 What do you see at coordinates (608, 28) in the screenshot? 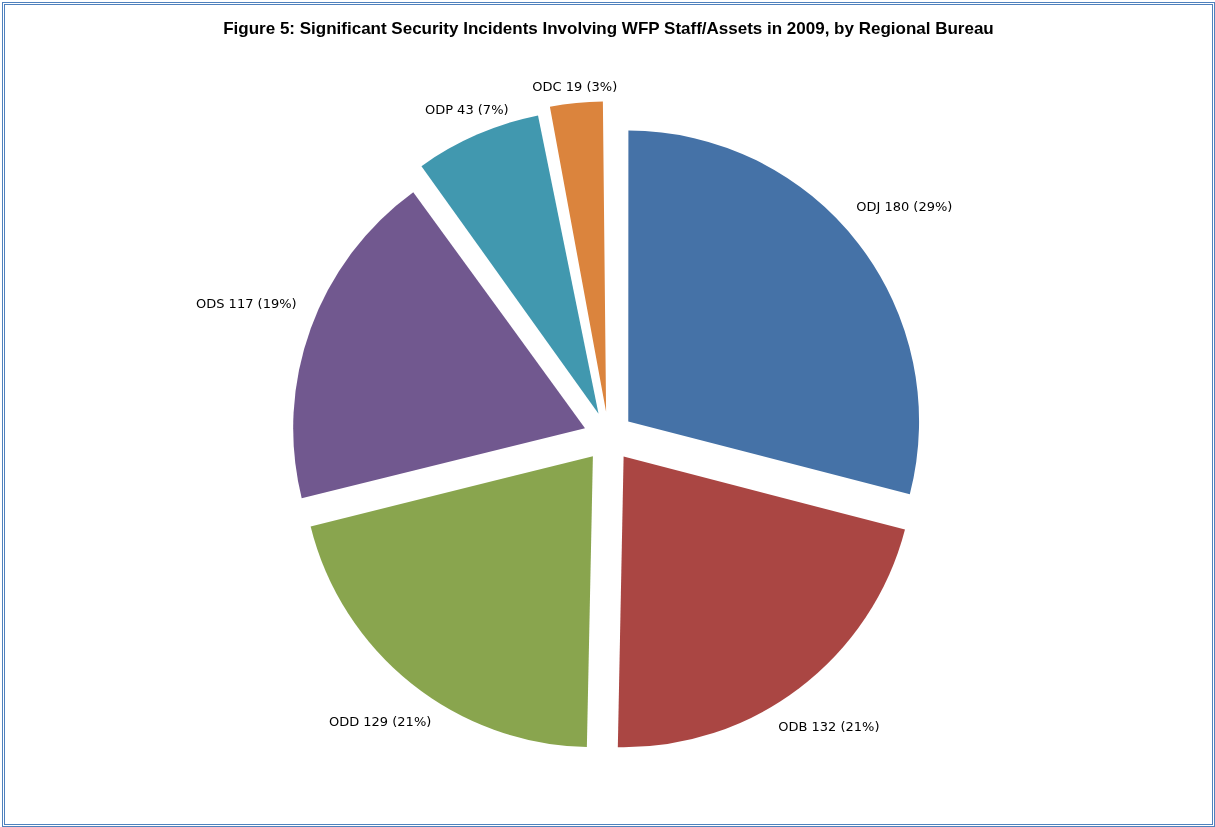
I see `chart-title: Figure 5: Significant Security Incidents Involving WFP Staff/Assets in 2009, by Regional Bureau` at bounding box center [608, 28].